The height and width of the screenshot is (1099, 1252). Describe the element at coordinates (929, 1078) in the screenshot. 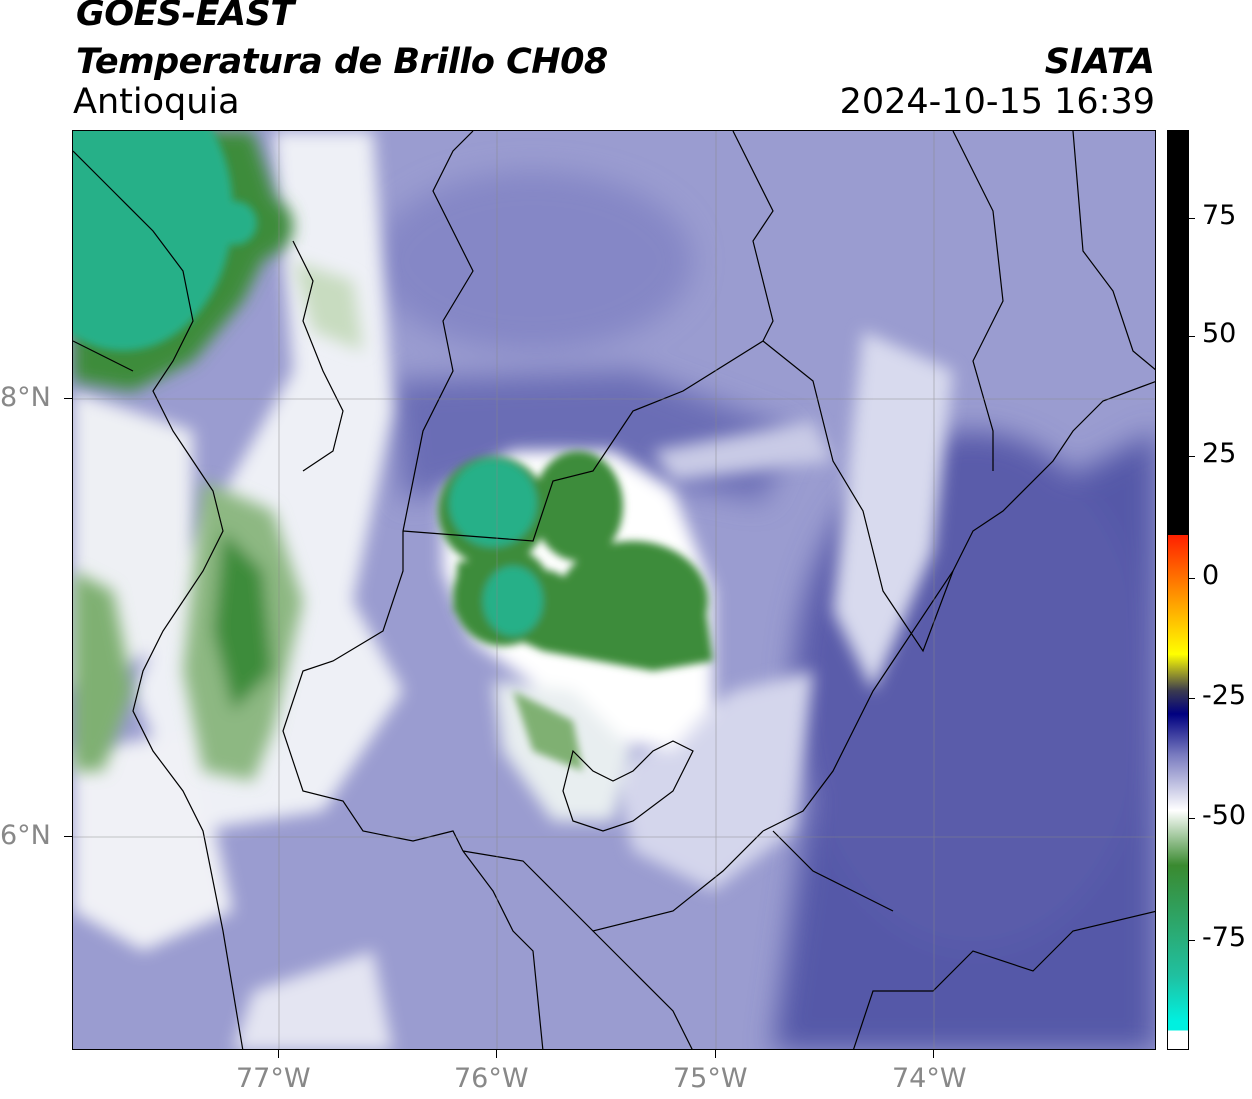

I see `lon-label-74: 74°W` at that location.